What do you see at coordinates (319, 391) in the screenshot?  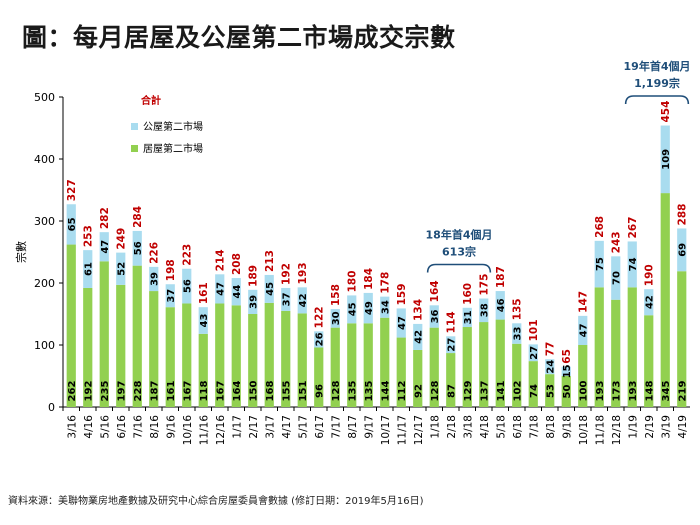 I see `label-home-ownership: 96` at bounding box center [319, 391].